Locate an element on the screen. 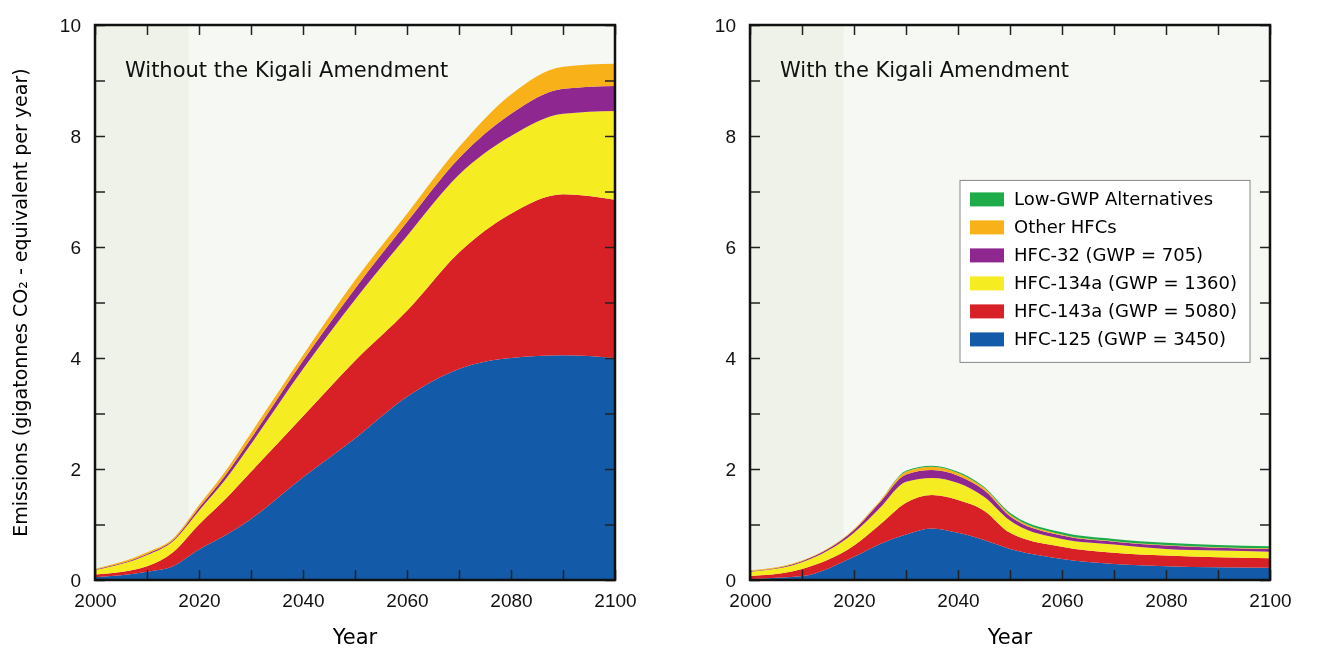 The width and height of the screenshot is (1335, 652). legend-label: HFC-32 (GWP = 705) is located at coordinates (1109, 255).